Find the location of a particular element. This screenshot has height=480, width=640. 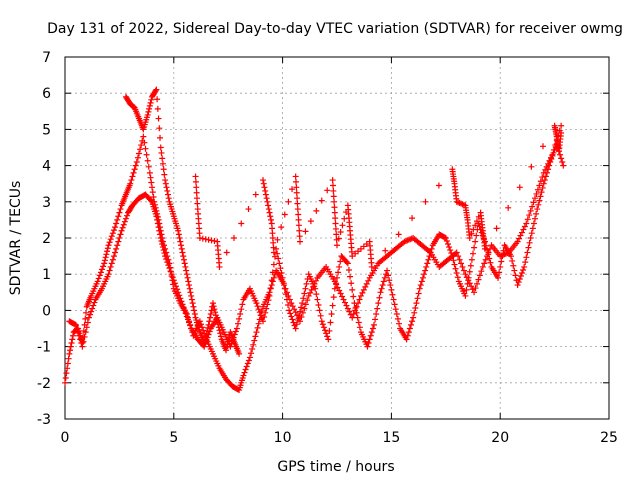

y-tick-labels: -3 -2 -1 0 1 2 3 4 5 6 7 is located at coordinates (44, 239).